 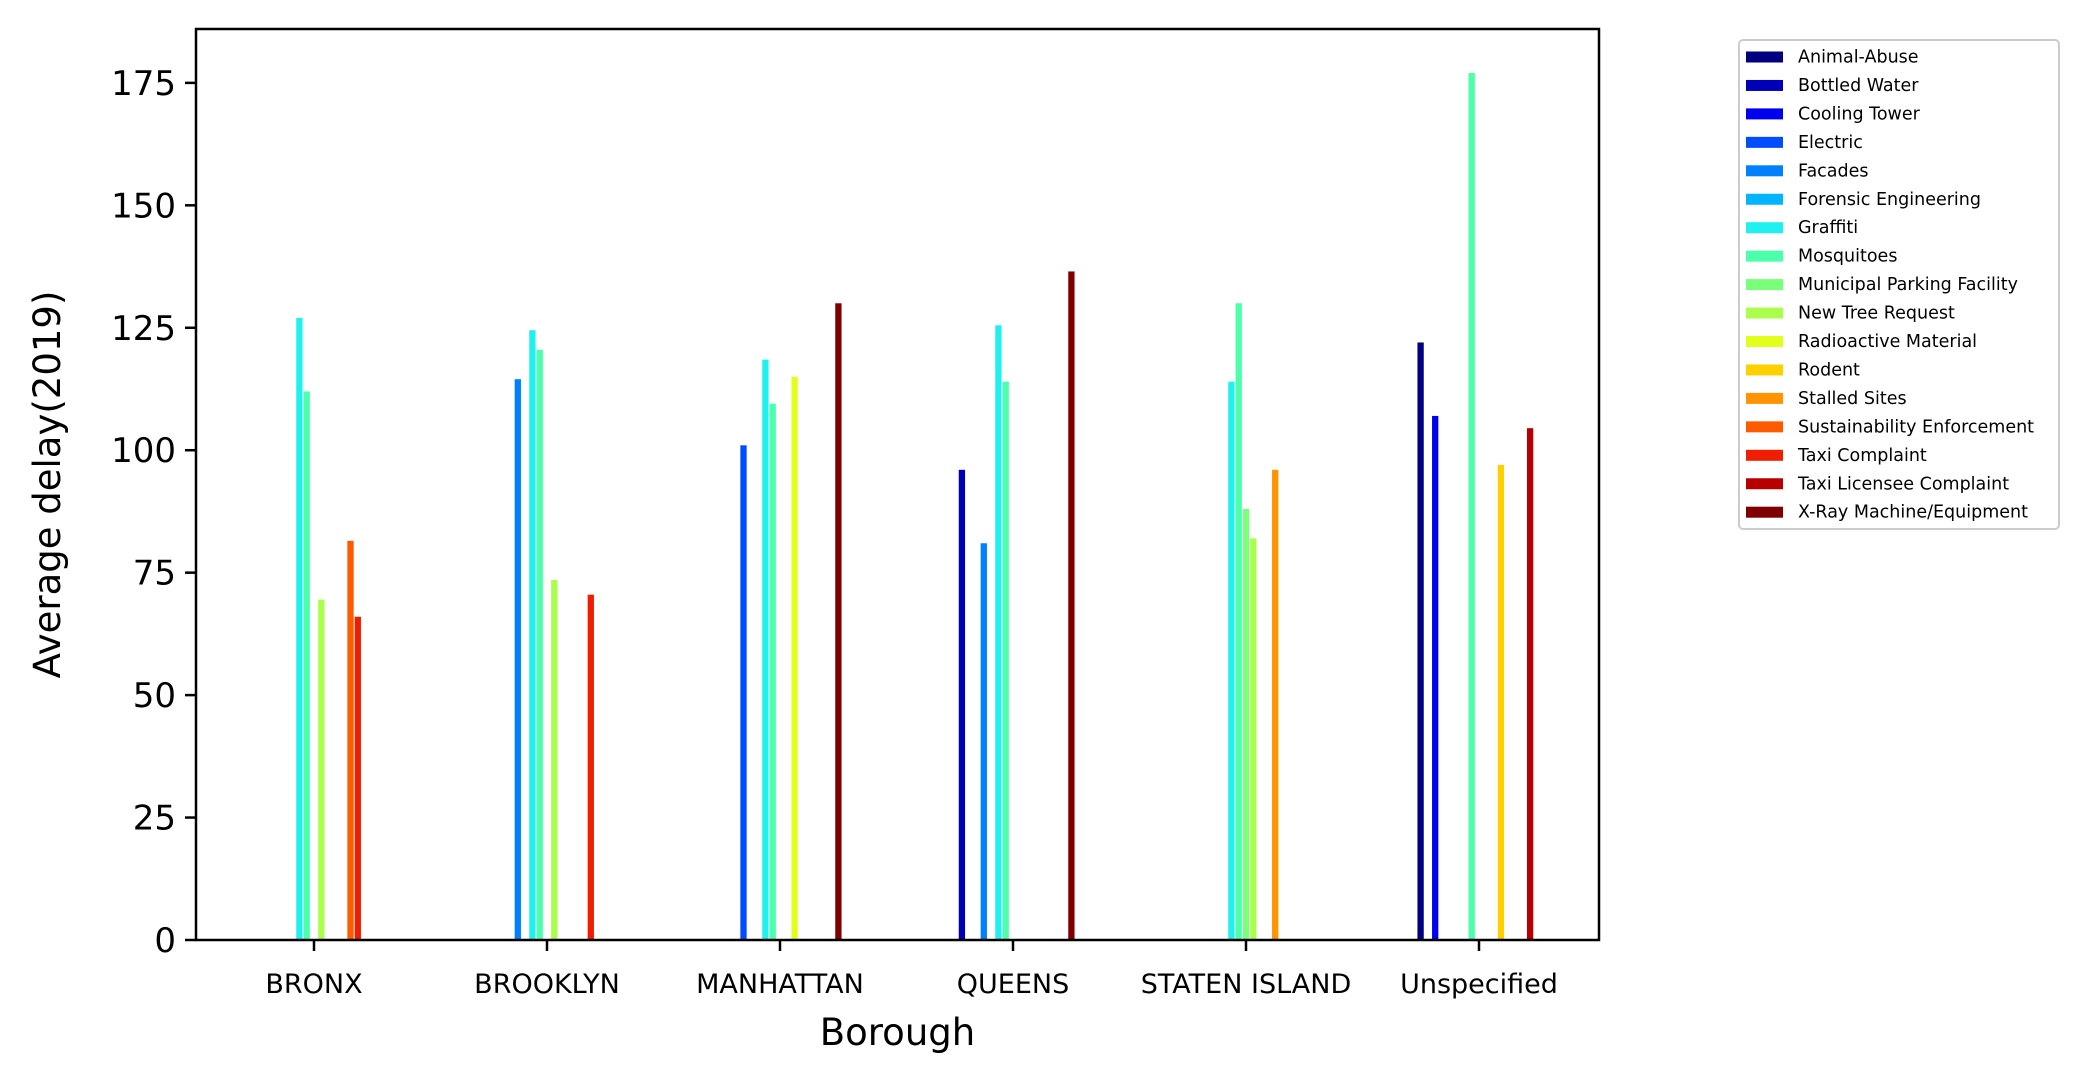 What do you see at coordinates (1420, 641) in the screenshot?
I see `bar-animal-abuse-unspecified` at bounding box center [1420, 641].